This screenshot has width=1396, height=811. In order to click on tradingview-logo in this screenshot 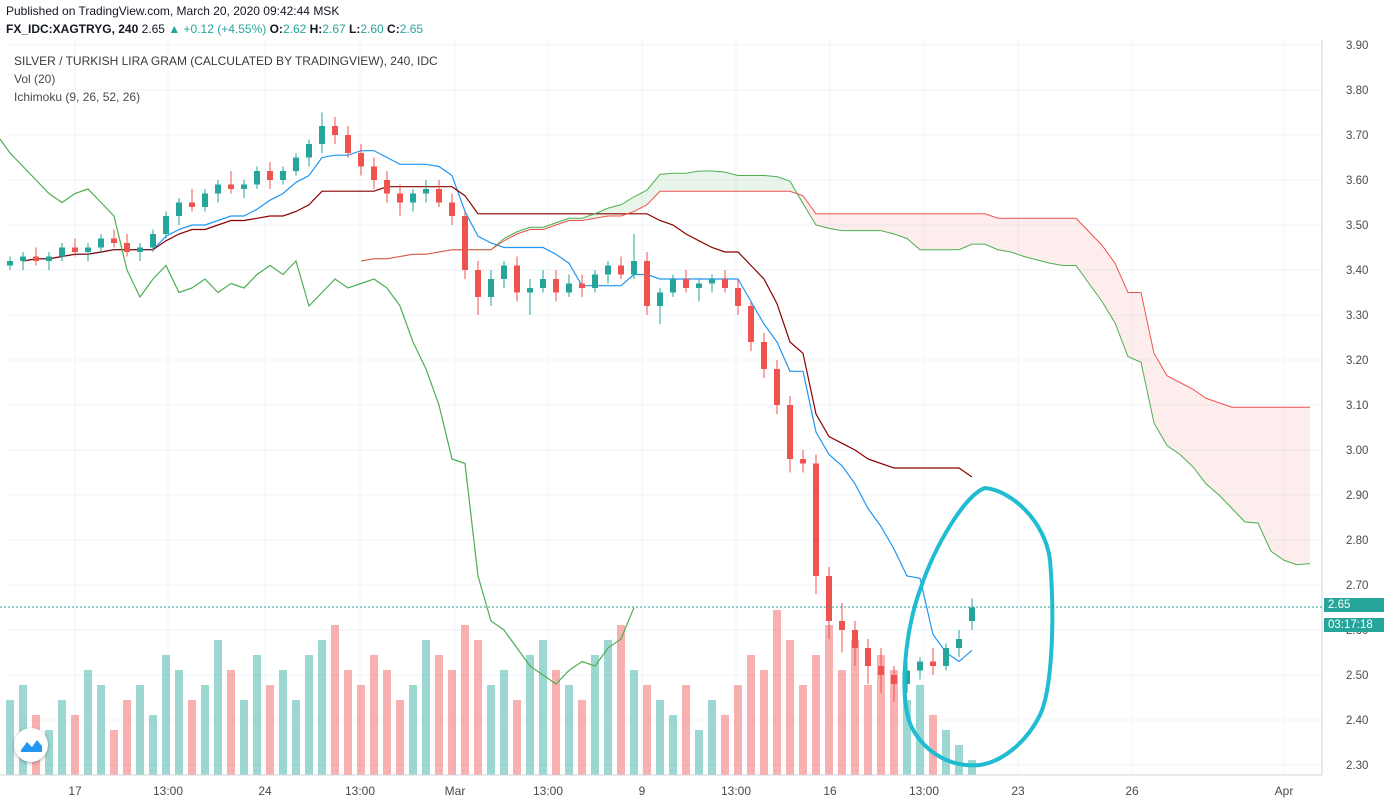, I will do `click(31, 745)`.